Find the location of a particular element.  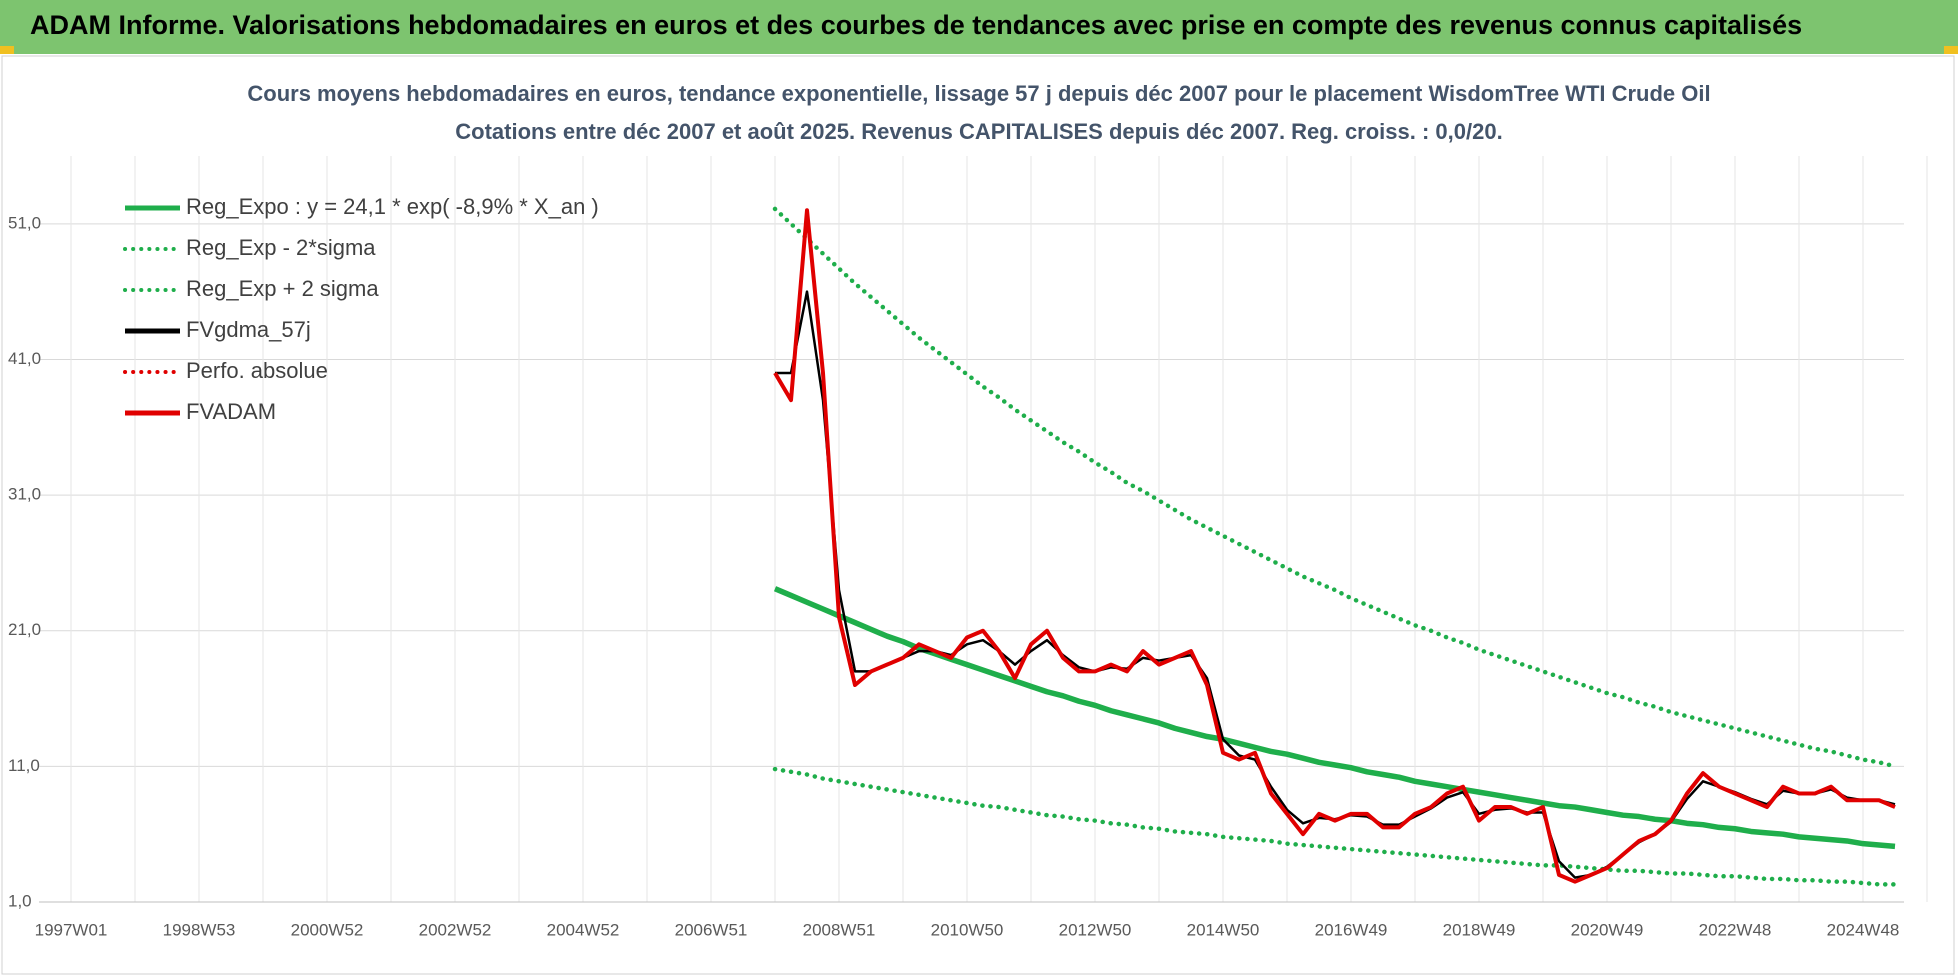

y-tick-label: 1,0 is located at coordinates (20, 900).